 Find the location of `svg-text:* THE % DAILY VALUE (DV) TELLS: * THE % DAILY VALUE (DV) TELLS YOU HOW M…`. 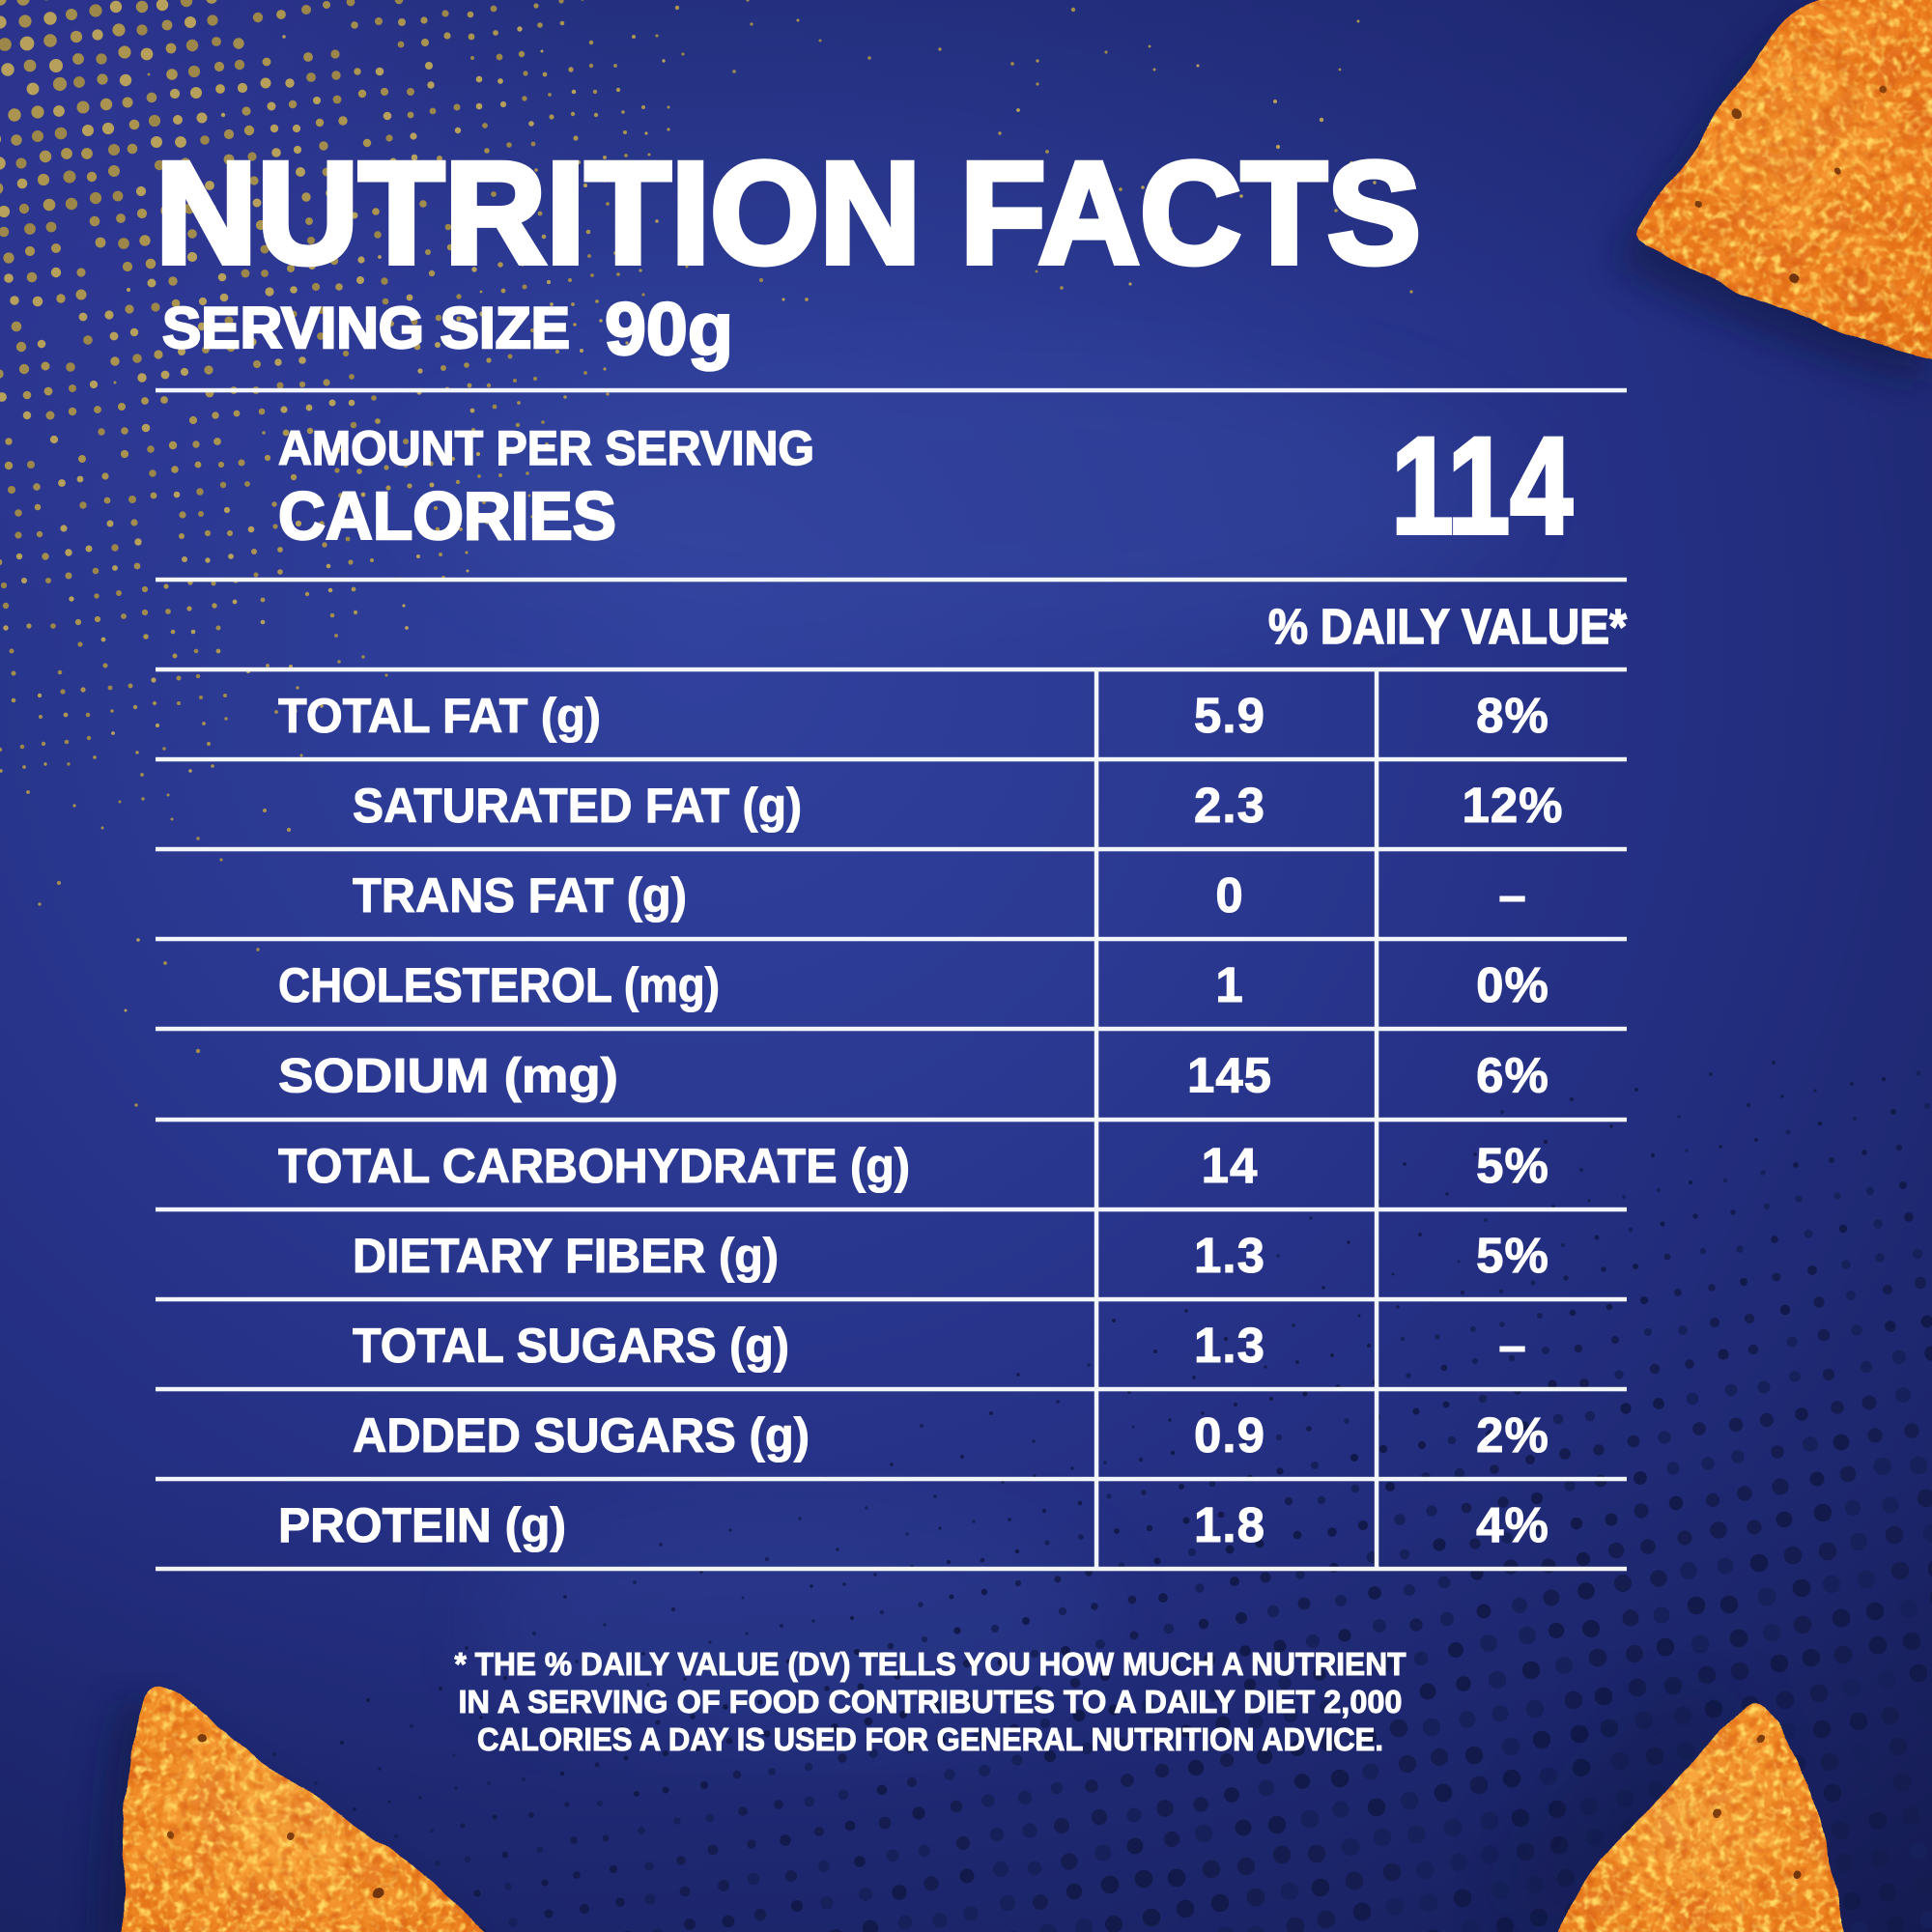

svg-text:* THE % DAILY VALUE (DV) TELLS: * THE % DAILY VALUE (DV) TELLS YOU HOW M… is located at coordinates (930, 1664).